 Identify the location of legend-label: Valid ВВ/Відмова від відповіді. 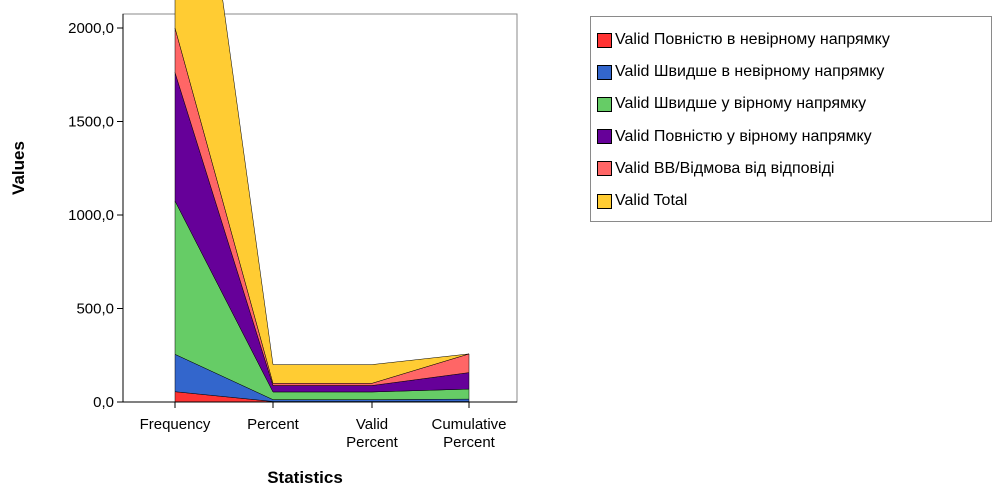
(725, 168).